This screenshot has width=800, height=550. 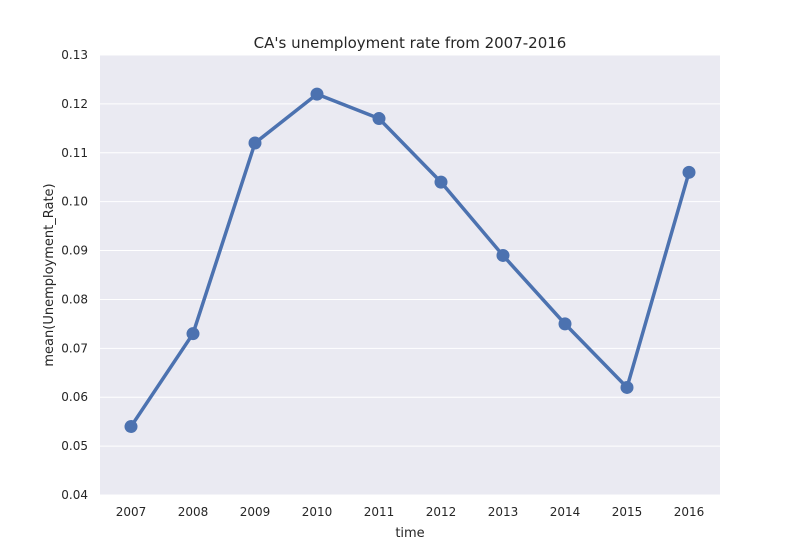 What do you see at coordinates (317, 512) in the screenshot?
I see `x-tick-label: 2010` at bounding box center [317, 512].